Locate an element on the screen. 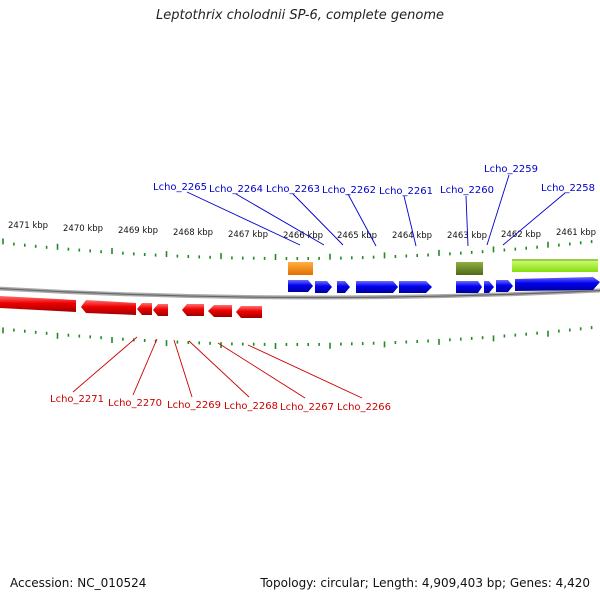 The width and height of the screenshot is (600, 600). label-lcho-2262: Lcho_2262 is located at coordinates (349, 190).